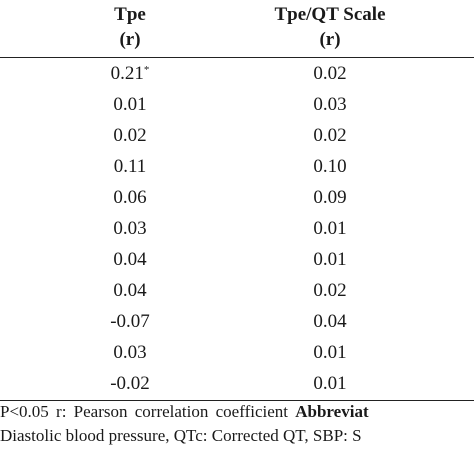  Describe the element at coordinates (237, 166) in the screenshot. I see `table-row: 0.11 0.10` at that location.